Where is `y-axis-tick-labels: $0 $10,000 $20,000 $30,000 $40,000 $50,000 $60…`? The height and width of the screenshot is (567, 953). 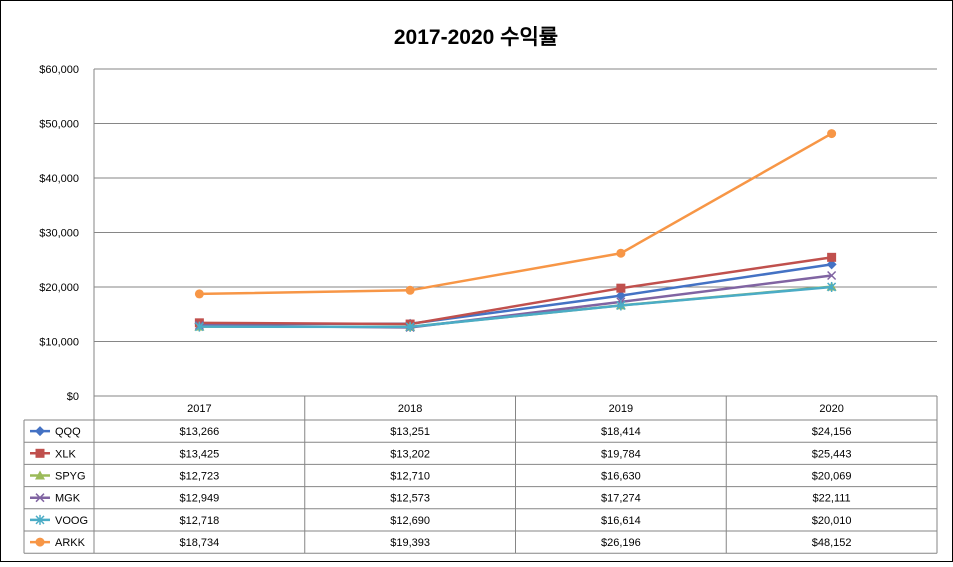 y-axis-tick-labels: $0 $10,000 $20,000 $30,000 $40,000 $50,000 $60… is located at coordinates (59, 233).